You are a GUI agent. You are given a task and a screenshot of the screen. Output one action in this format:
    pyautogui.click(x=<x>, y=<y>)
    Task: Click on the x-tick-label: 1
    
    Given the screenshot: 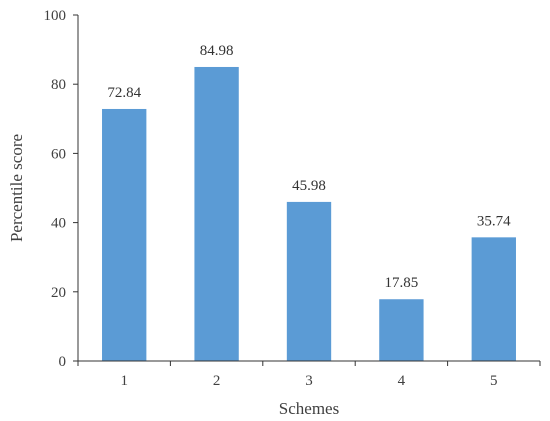 What is the action you would take?
    pyautogui.click(x=124, y=381)
    